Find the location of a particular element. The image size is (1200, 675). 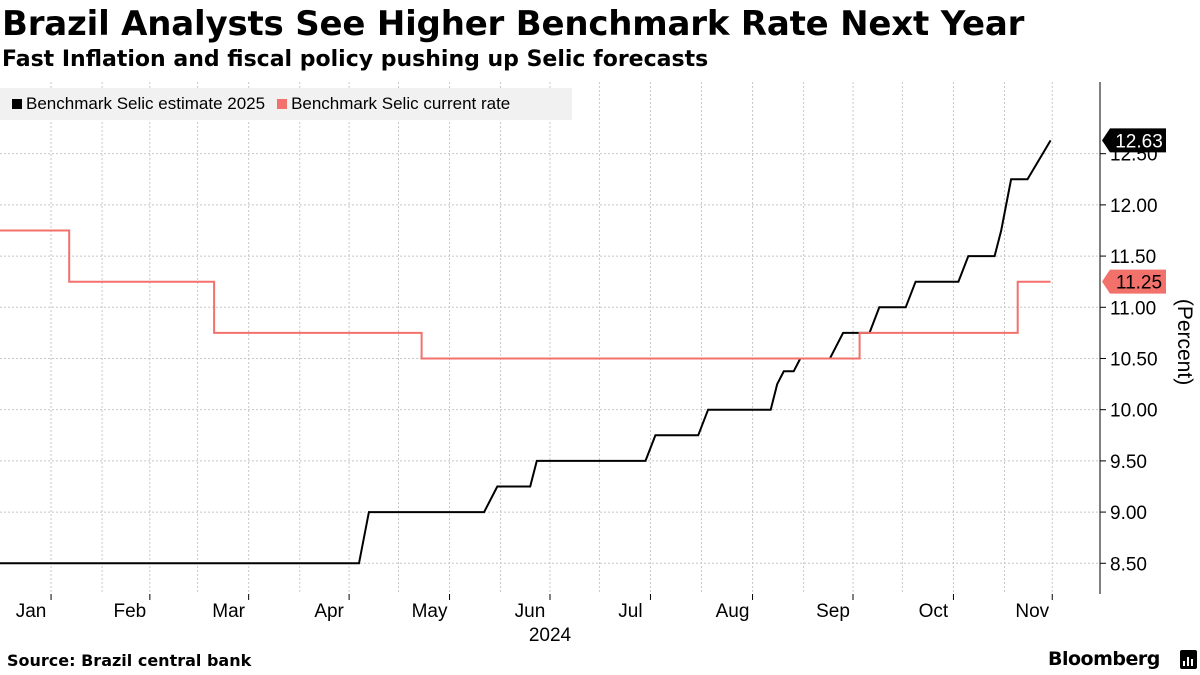

x-tick-label: Apr is located at coordinates (329, 611).